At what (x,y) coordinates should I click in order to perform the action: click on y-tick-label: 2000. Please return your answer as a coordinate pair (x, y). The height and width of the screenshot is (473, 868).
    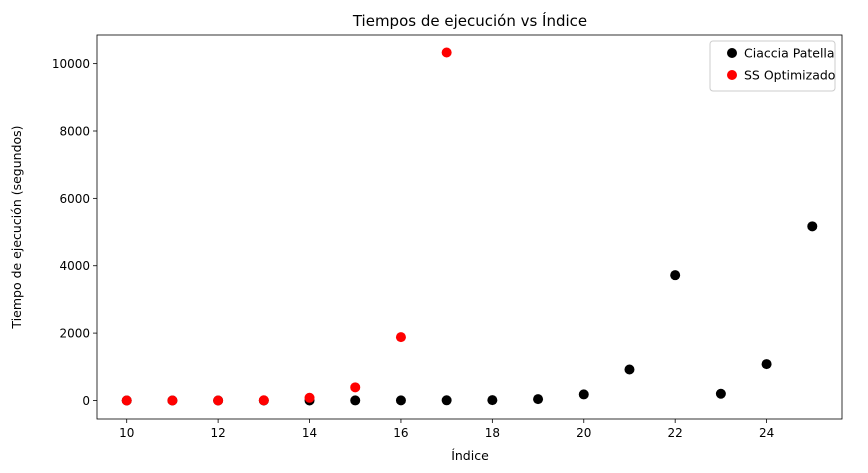
    Looking at the image, I should click on (74, 334).